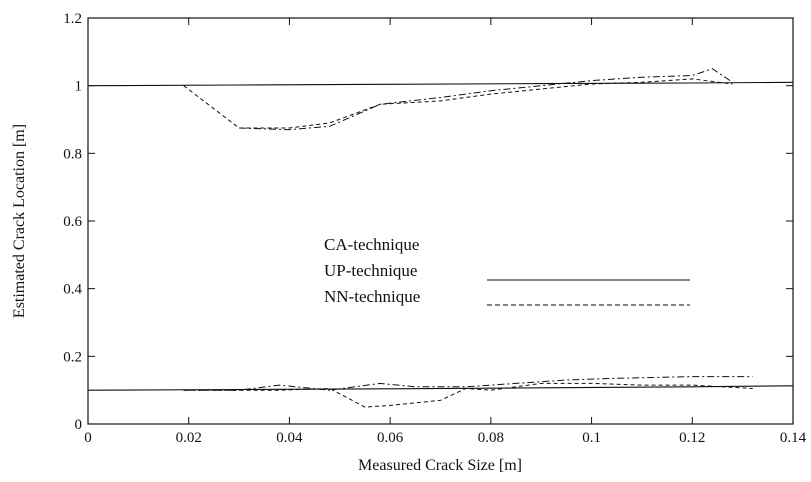 Image resolution: width=811 pixels, height=482 pixels. Describe the element at coordinates (371, 244) in the screenshot. I see `legend-label-ca: CA-technique` at that location.